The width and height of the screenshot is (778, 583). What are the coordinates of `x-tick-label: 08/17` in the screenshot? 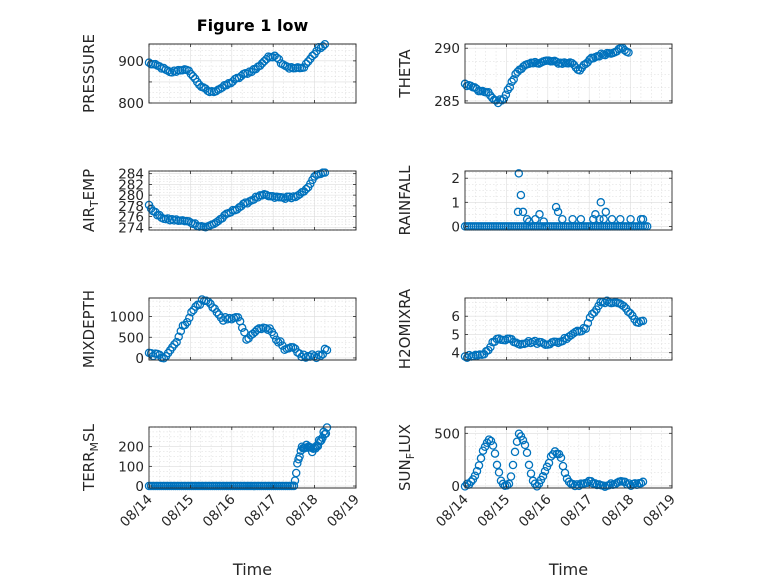 It's located at (576, 511).